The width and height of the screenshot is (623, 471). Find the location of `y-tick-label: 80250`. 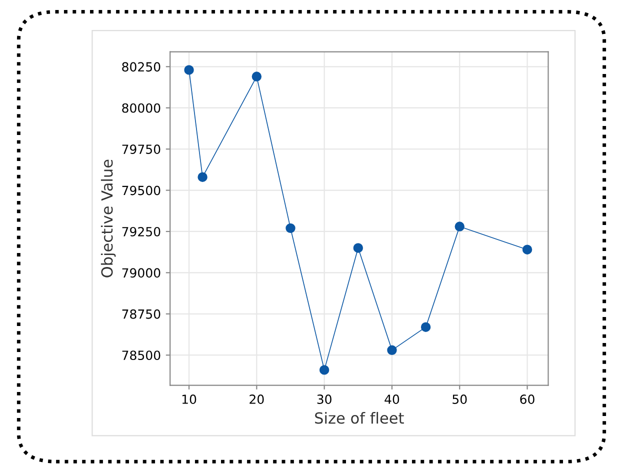

y-tick-label: 80250 is located at coordinates (141, 67).